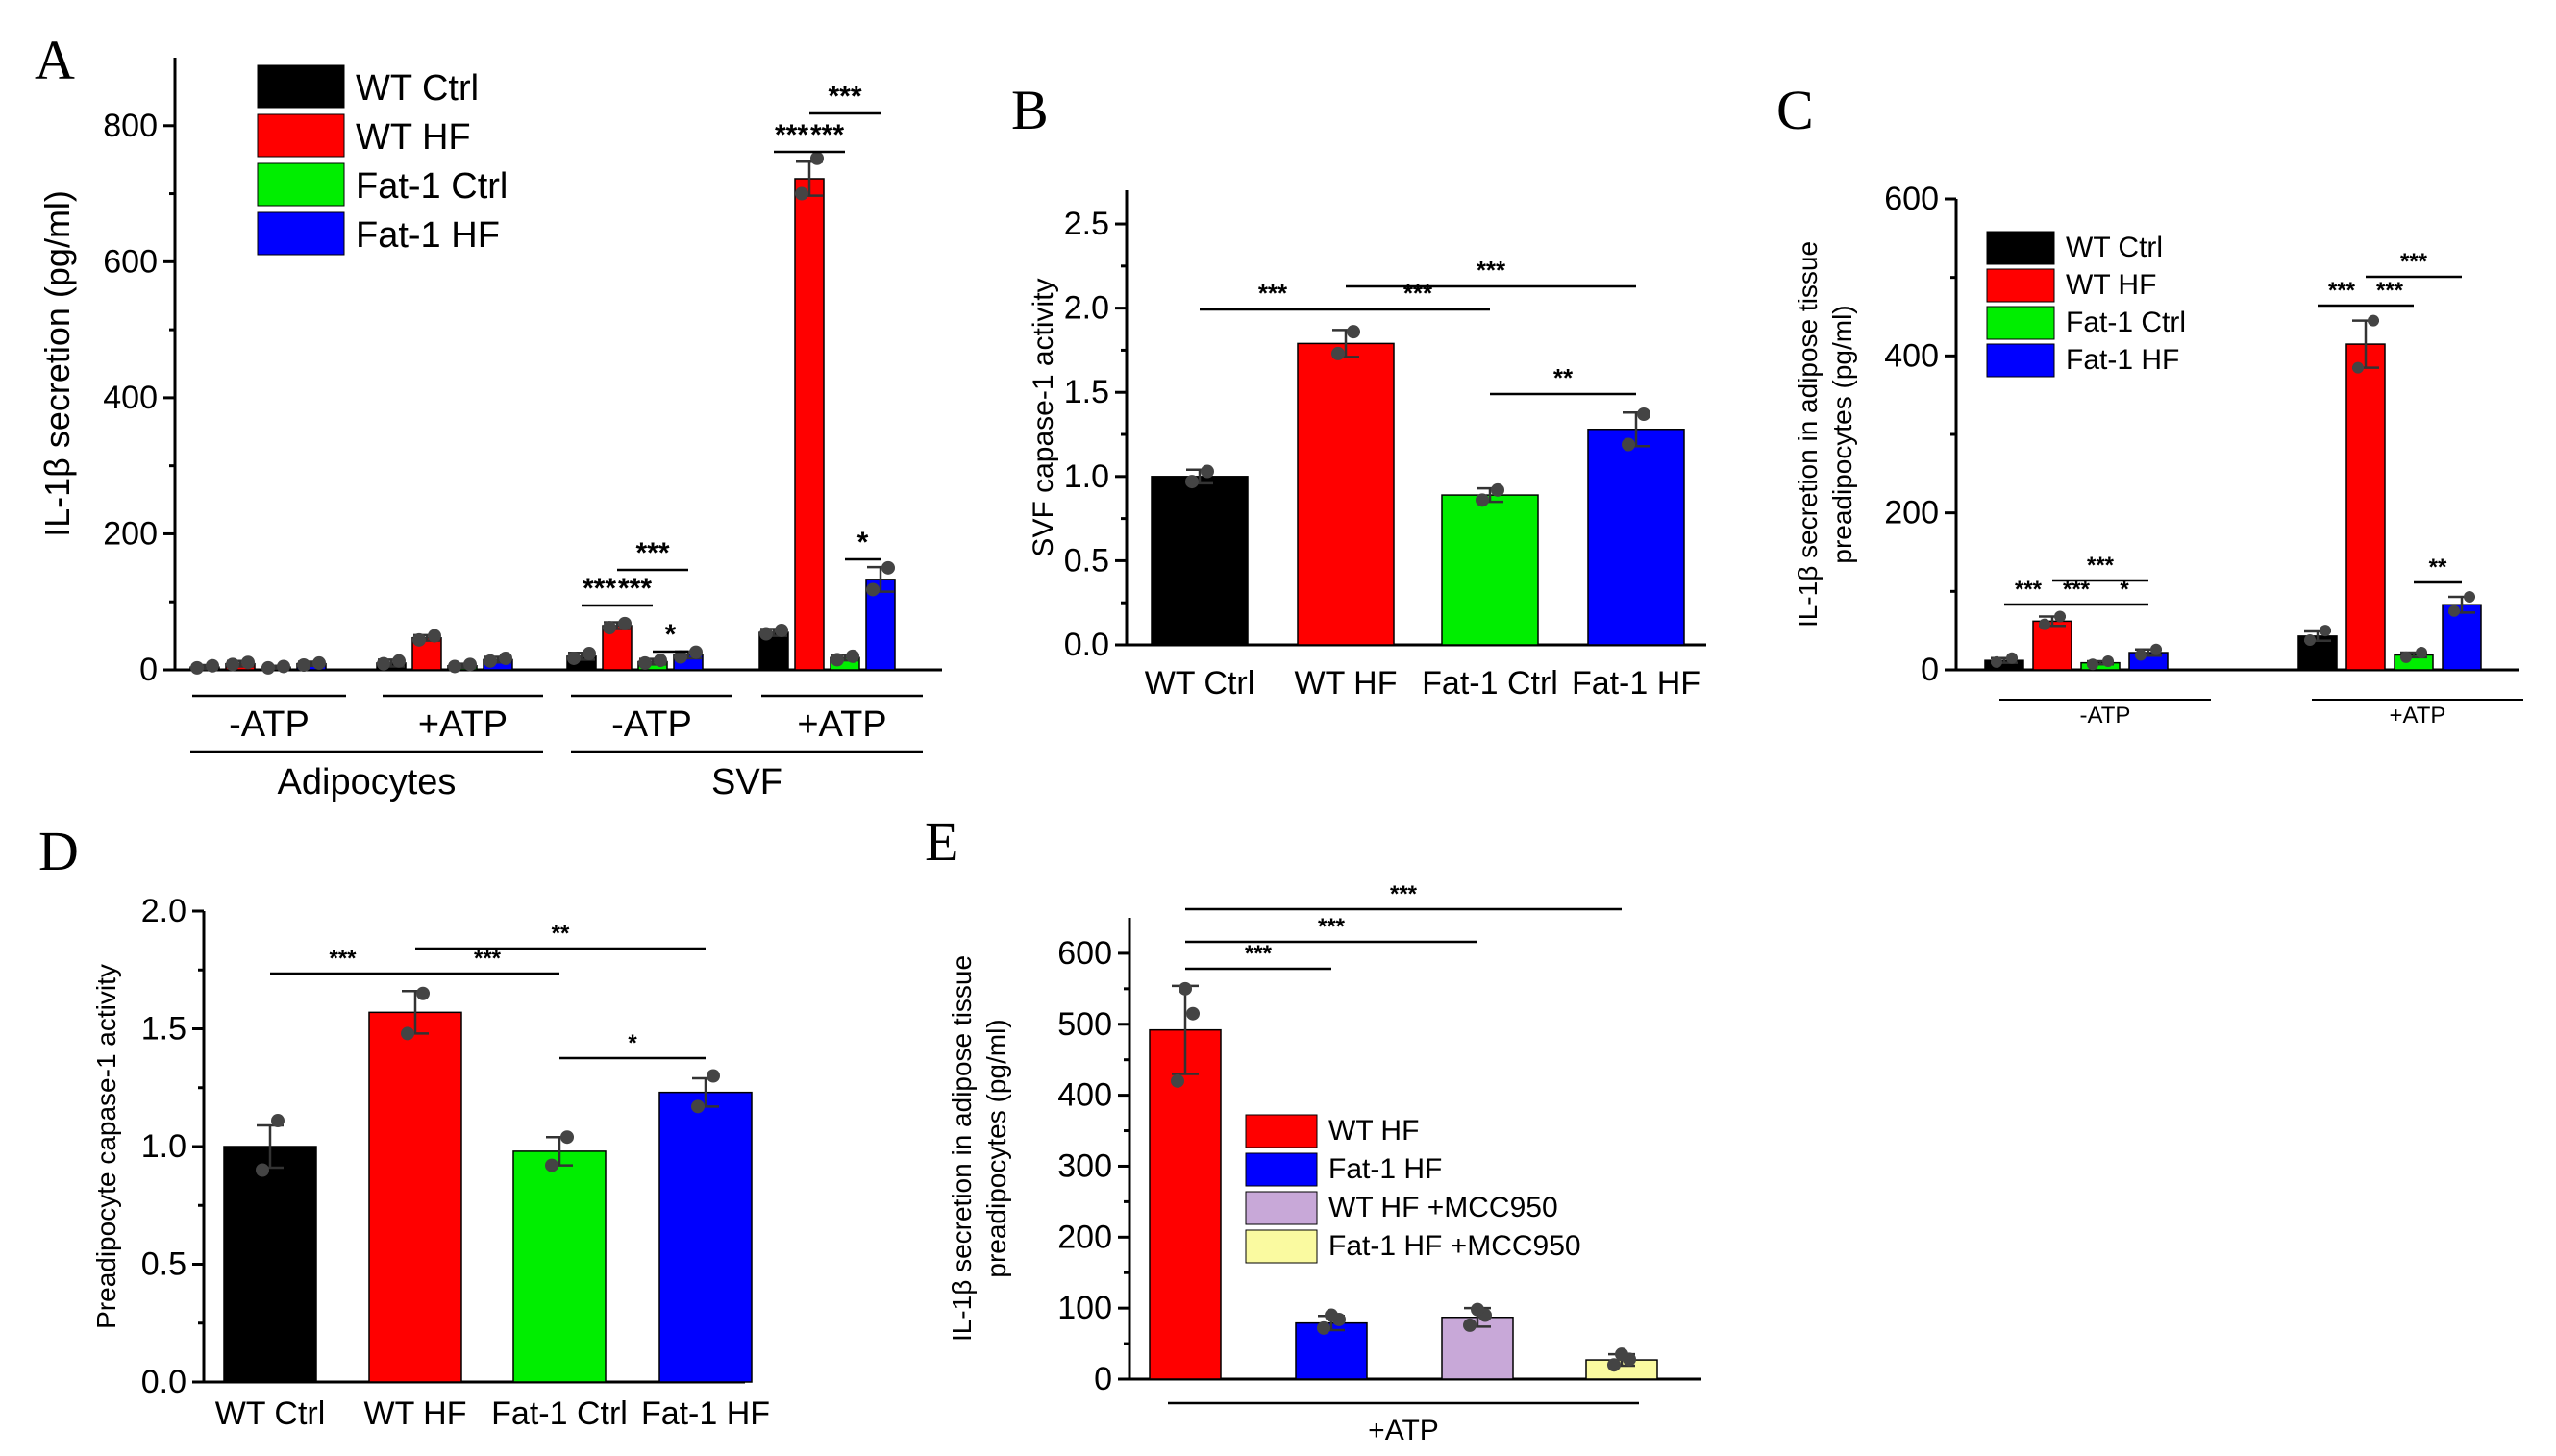  Describe the element at coordinates (1084, 1166) in the screenshot. I see `y-tick-label: 300` at that location.